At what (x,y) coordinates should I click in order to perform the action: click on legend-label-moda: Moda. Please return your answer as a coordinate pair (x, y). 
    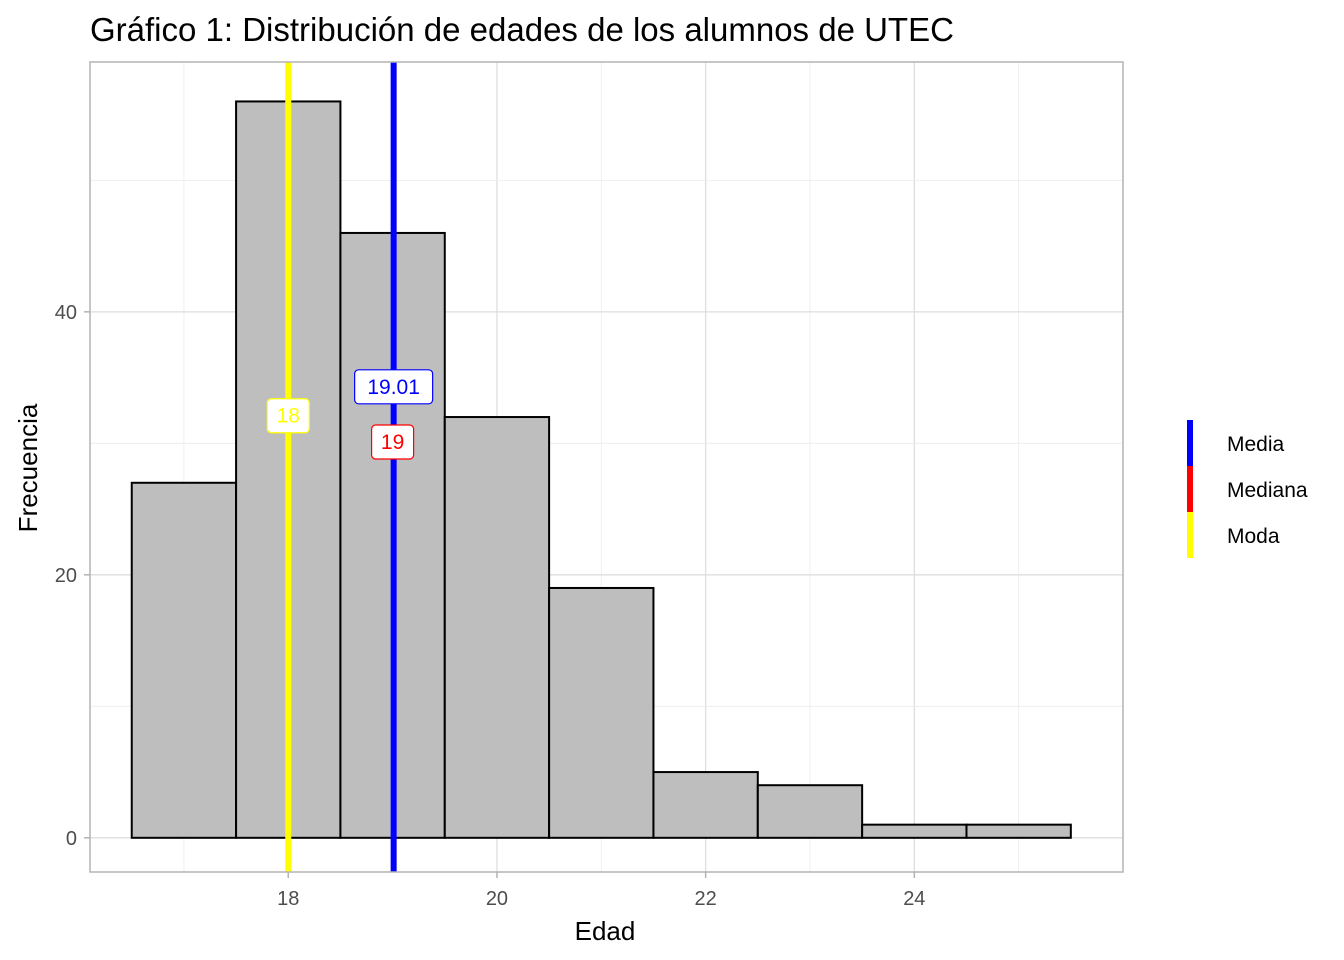
    Looking at the image, I should click on (1253, 536).